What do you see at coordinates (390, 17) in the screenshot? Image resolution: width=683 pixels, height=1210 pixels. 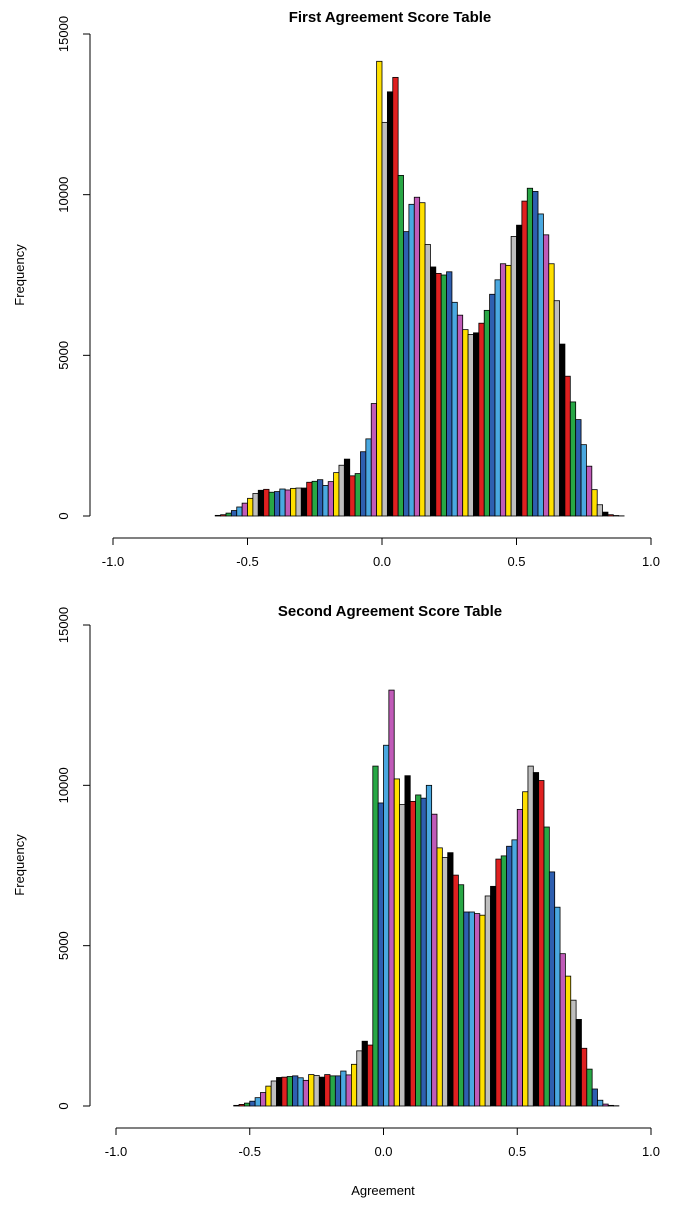 I see `chart-title: First Agreement Score Table` at bounding box center [390, 17].